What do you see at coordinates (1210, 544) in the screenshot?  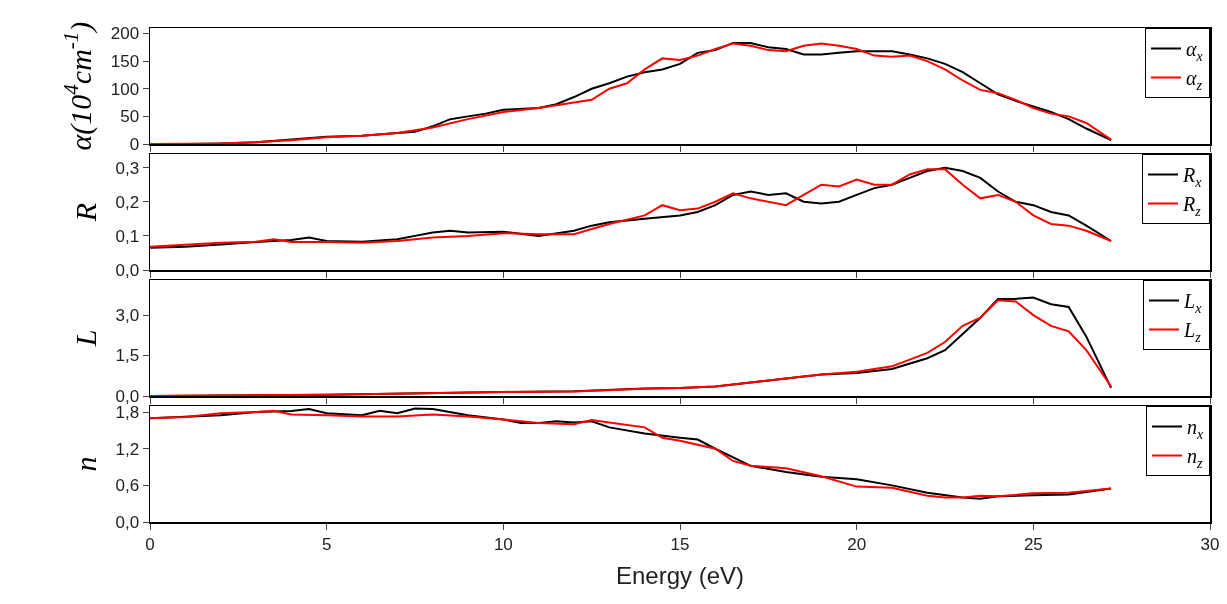 I see `x-tick-label: 30` at bounding box center [1210, 544].